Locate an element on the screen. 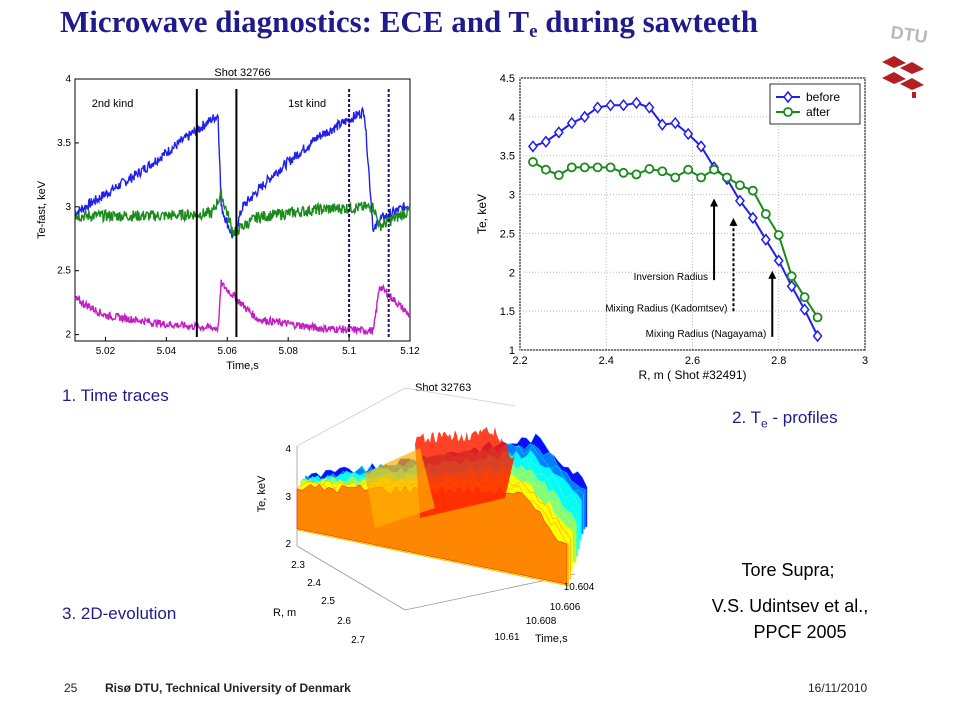 The image size is (960, 720). reference-line1: Tore Supra; is located at coordinates (788, 570).